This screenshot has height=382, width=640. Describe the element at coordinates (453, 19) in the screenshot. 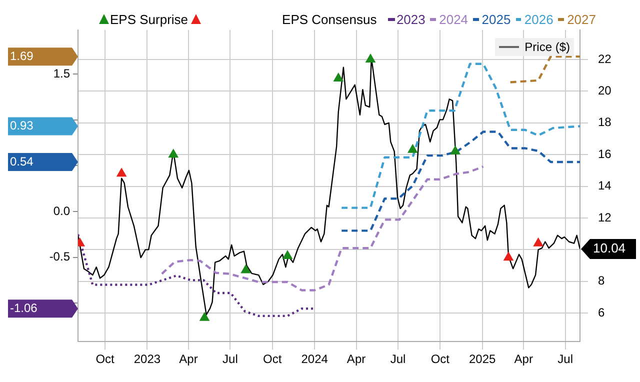

I see `legend-label: 2024` at that location.